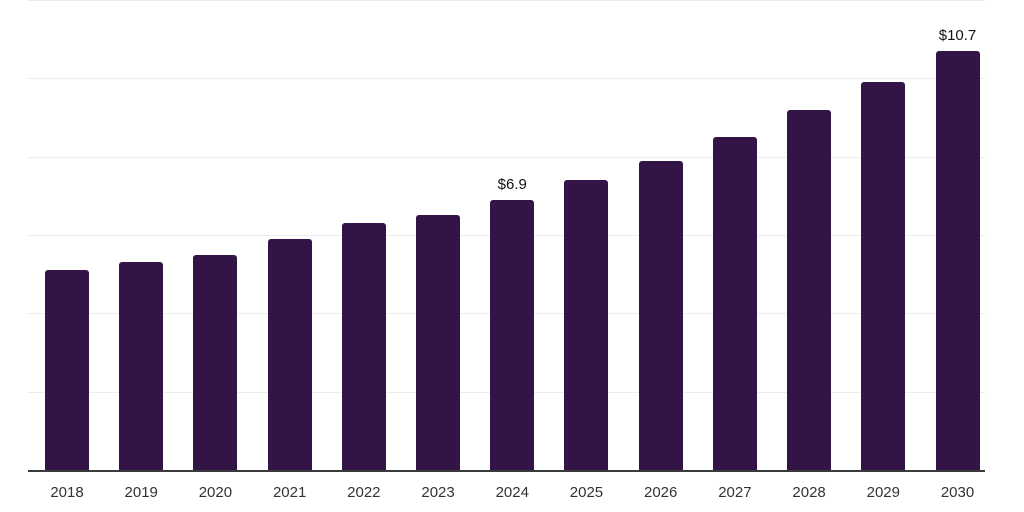  I want to click on bar-2023, so click(438, 342).